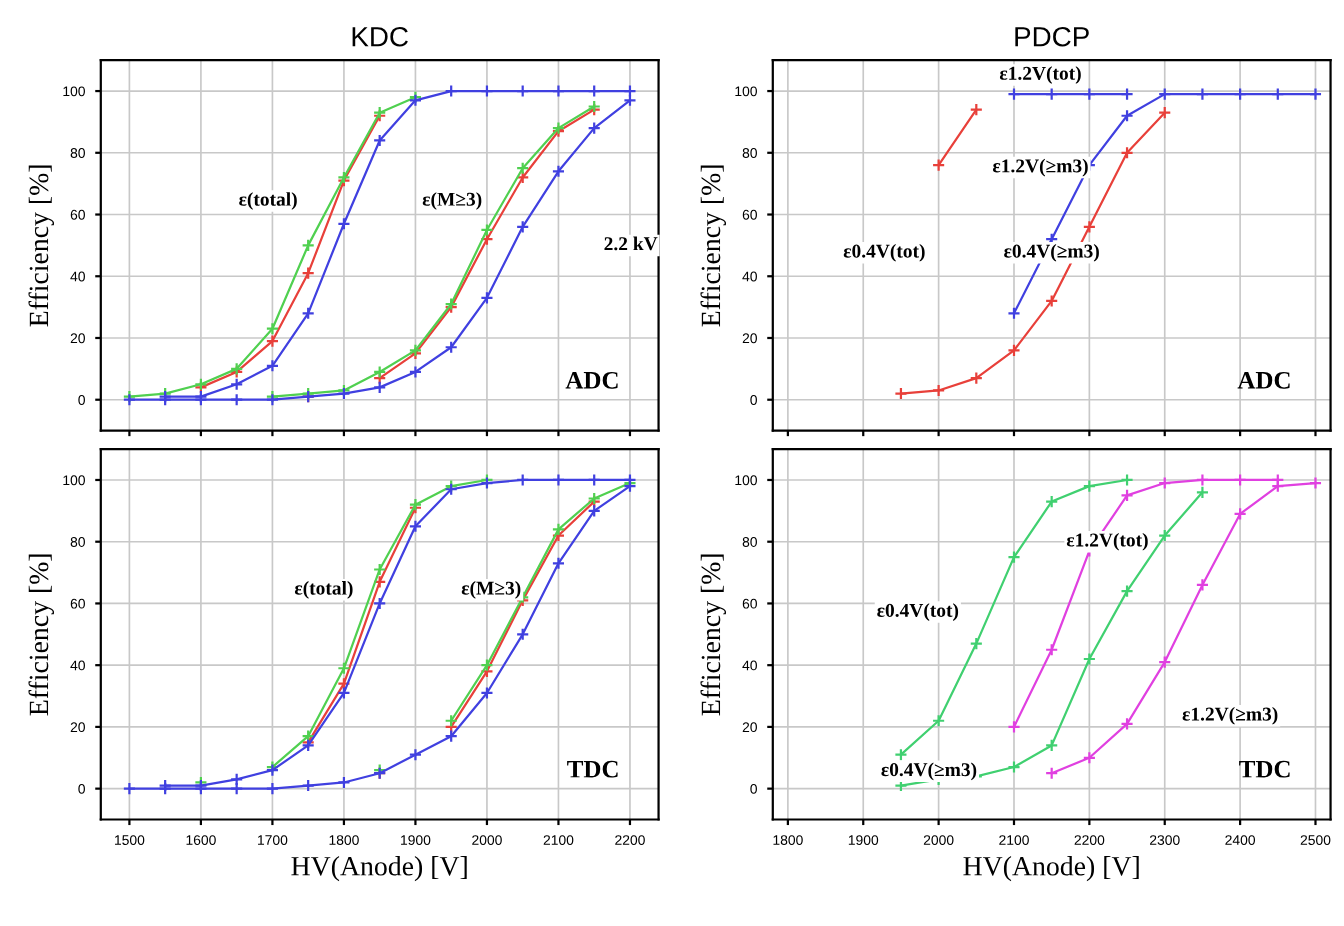 The height and width of the screenshot is (926, 1344). What do you see at coordinates (1052, 36) in the screenshot?
I see `chart-title: PDCP` at bounding box center [1052, 36].